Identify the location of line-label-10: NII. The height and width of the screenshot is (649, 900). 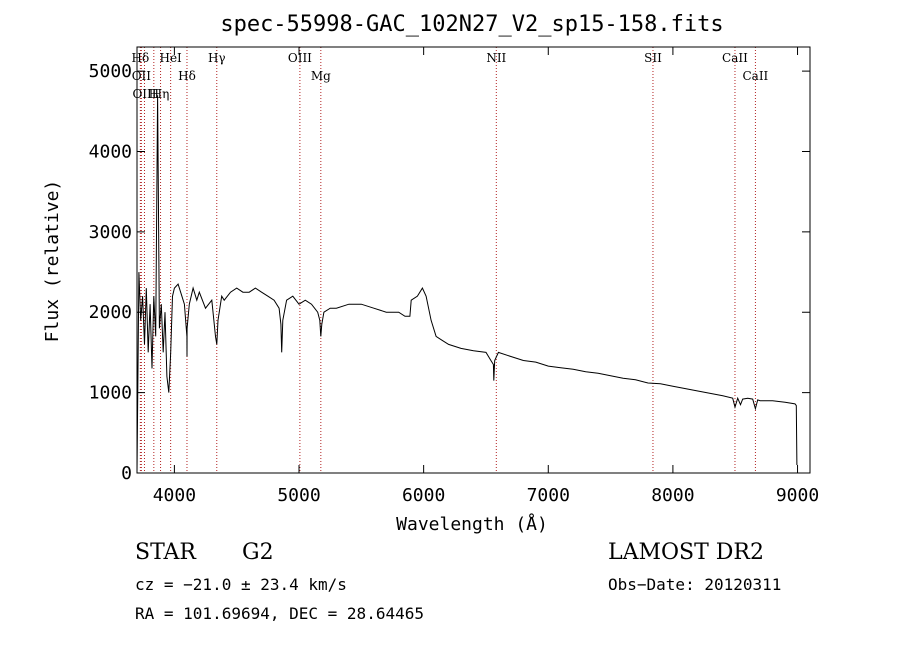
(496, 58).